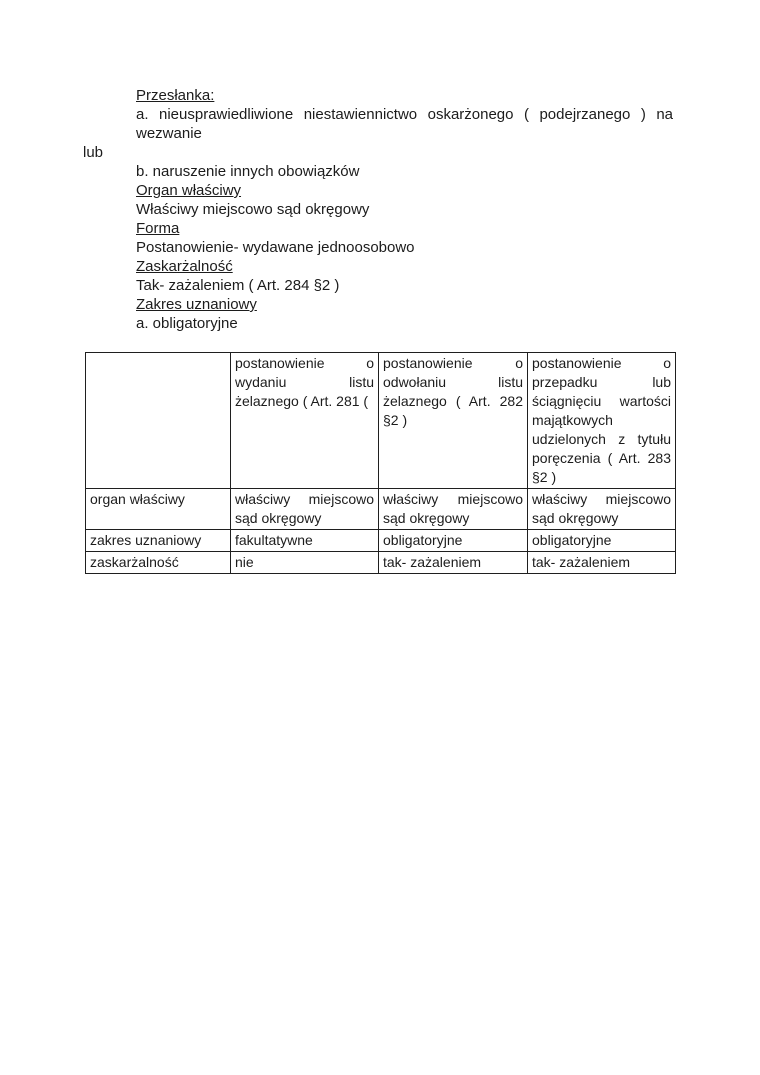 The image size is (760, 1075). Describe the element at coordinates (158, 420) in the screenshot. I see `table-header-empty-cell` at that location.